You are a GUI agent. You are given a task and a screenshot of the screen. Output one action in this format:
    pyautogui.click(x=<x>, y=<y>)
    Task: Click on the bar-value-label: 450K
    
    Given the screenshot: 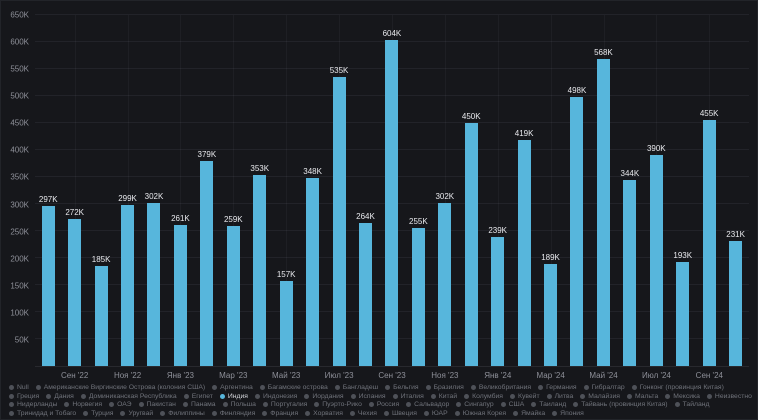 What is the action you would take?
    pyautogui.click(x=471, y=117)
    